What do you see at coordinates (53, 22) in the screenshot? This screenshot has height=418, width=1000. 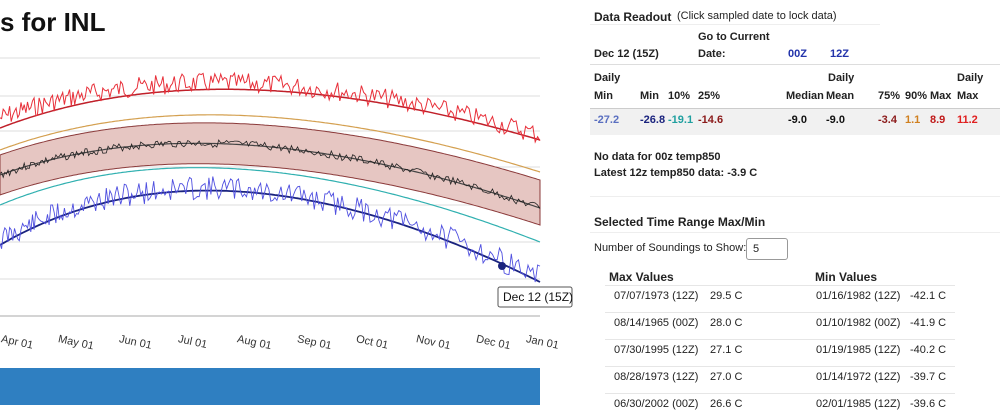 I see `chart-title: s for INL` at bounding box center [53, 22].